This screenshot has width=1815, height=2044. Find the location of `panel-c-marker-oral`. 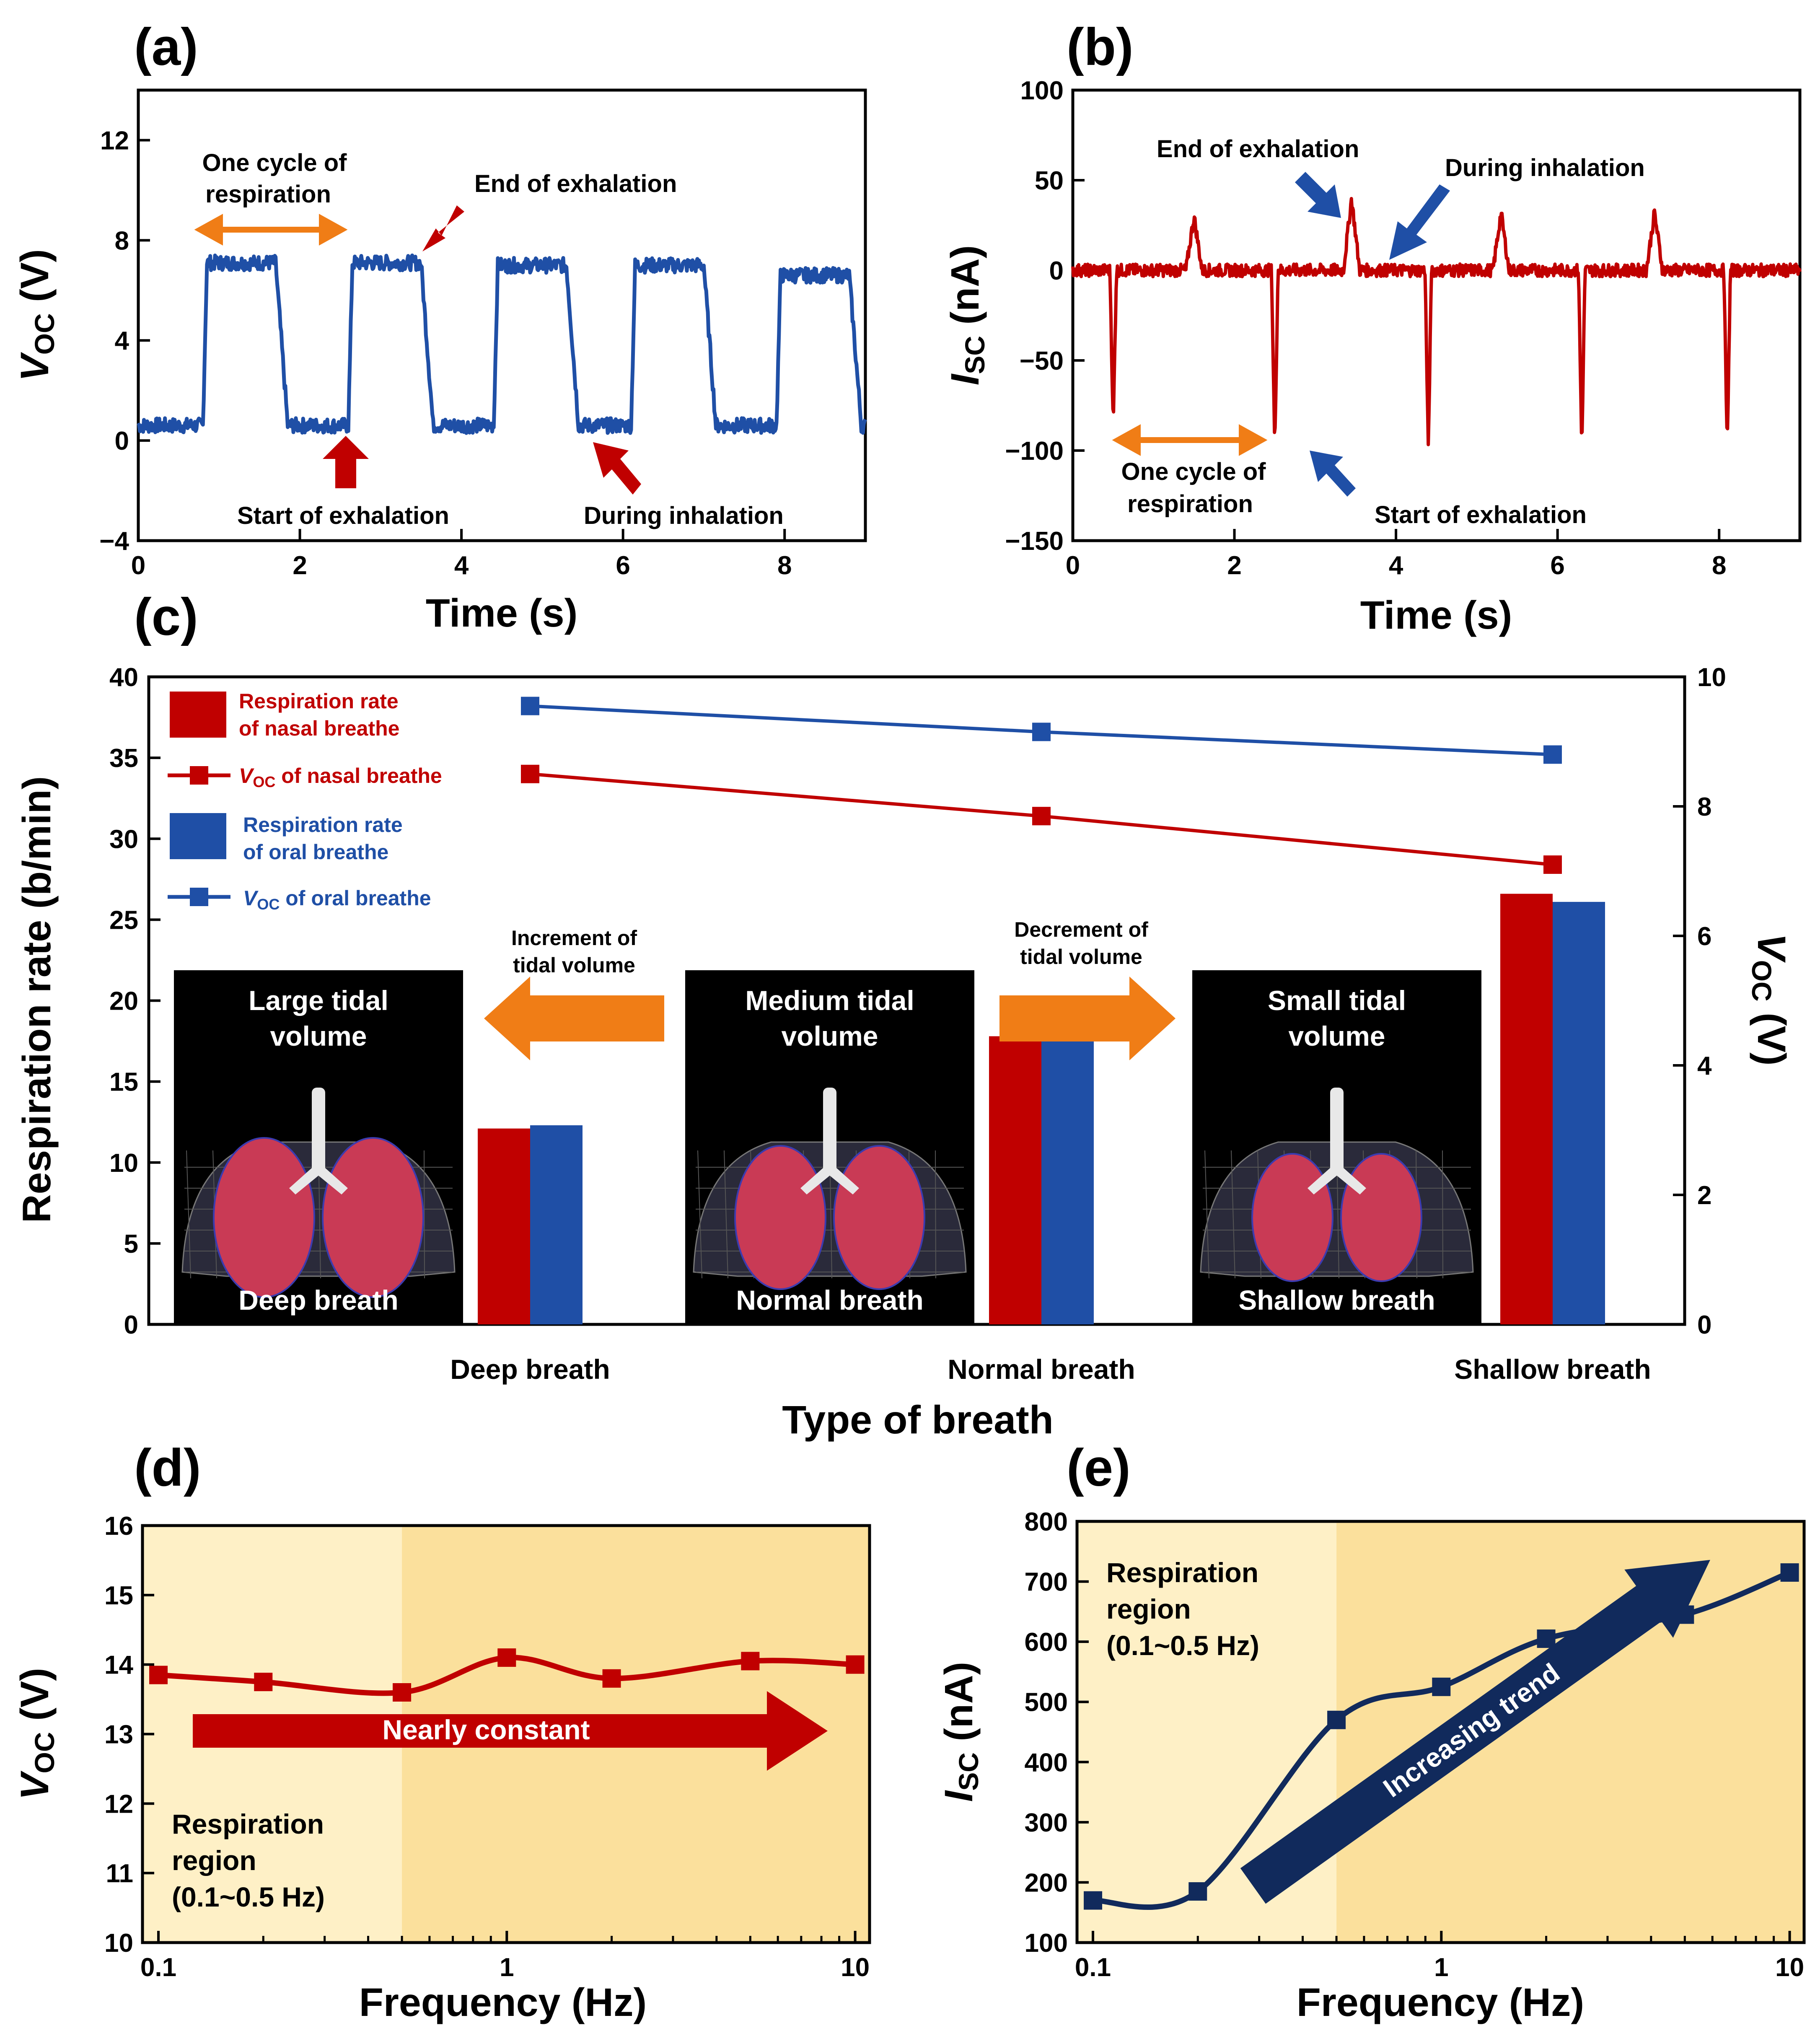

panel-c-marker-oral is located at coordinates (1041, 732).